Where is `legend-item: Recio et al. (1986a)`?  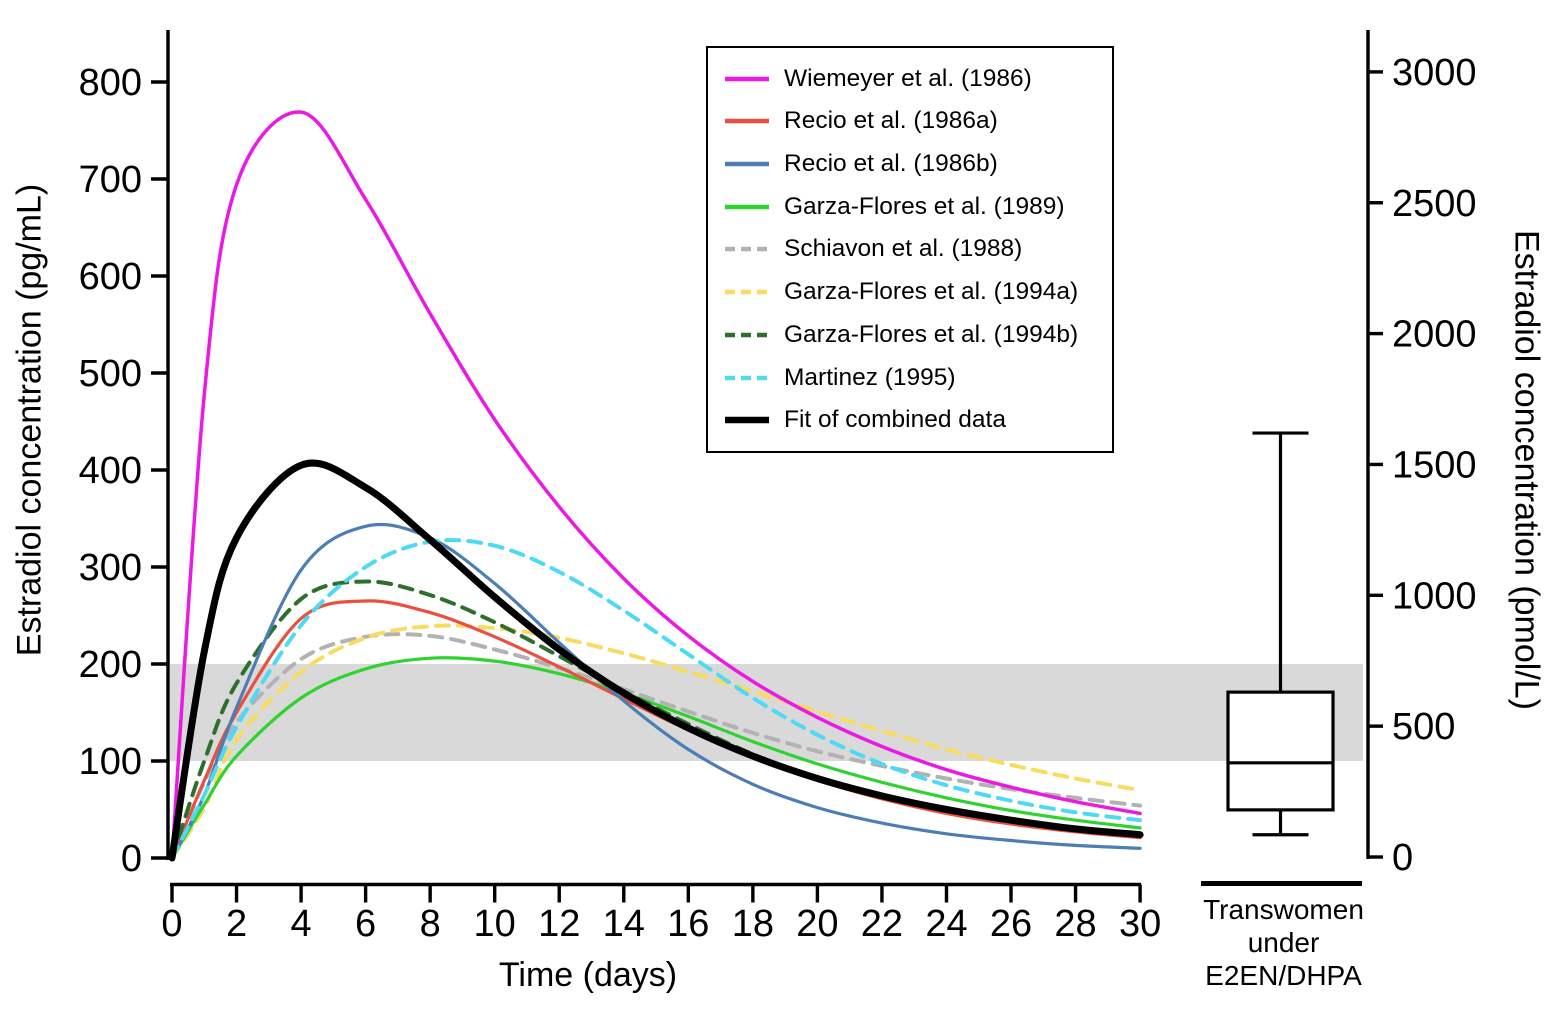
legend-item: Recio et al. (1986a) is located at coordinates (918, 121).